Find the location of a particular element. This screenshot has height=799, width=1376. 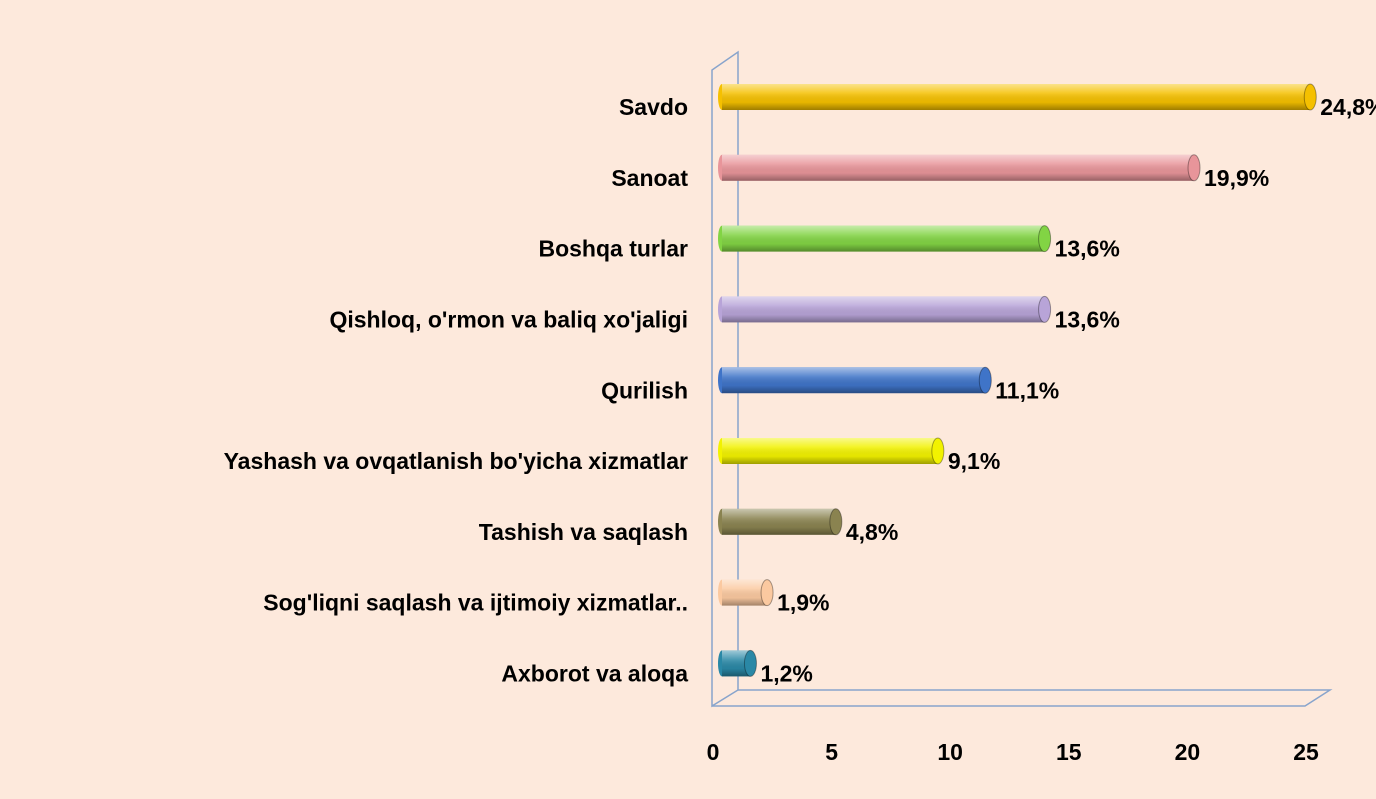

x-tick-label: 15 is located at coordinates (1069, 752).